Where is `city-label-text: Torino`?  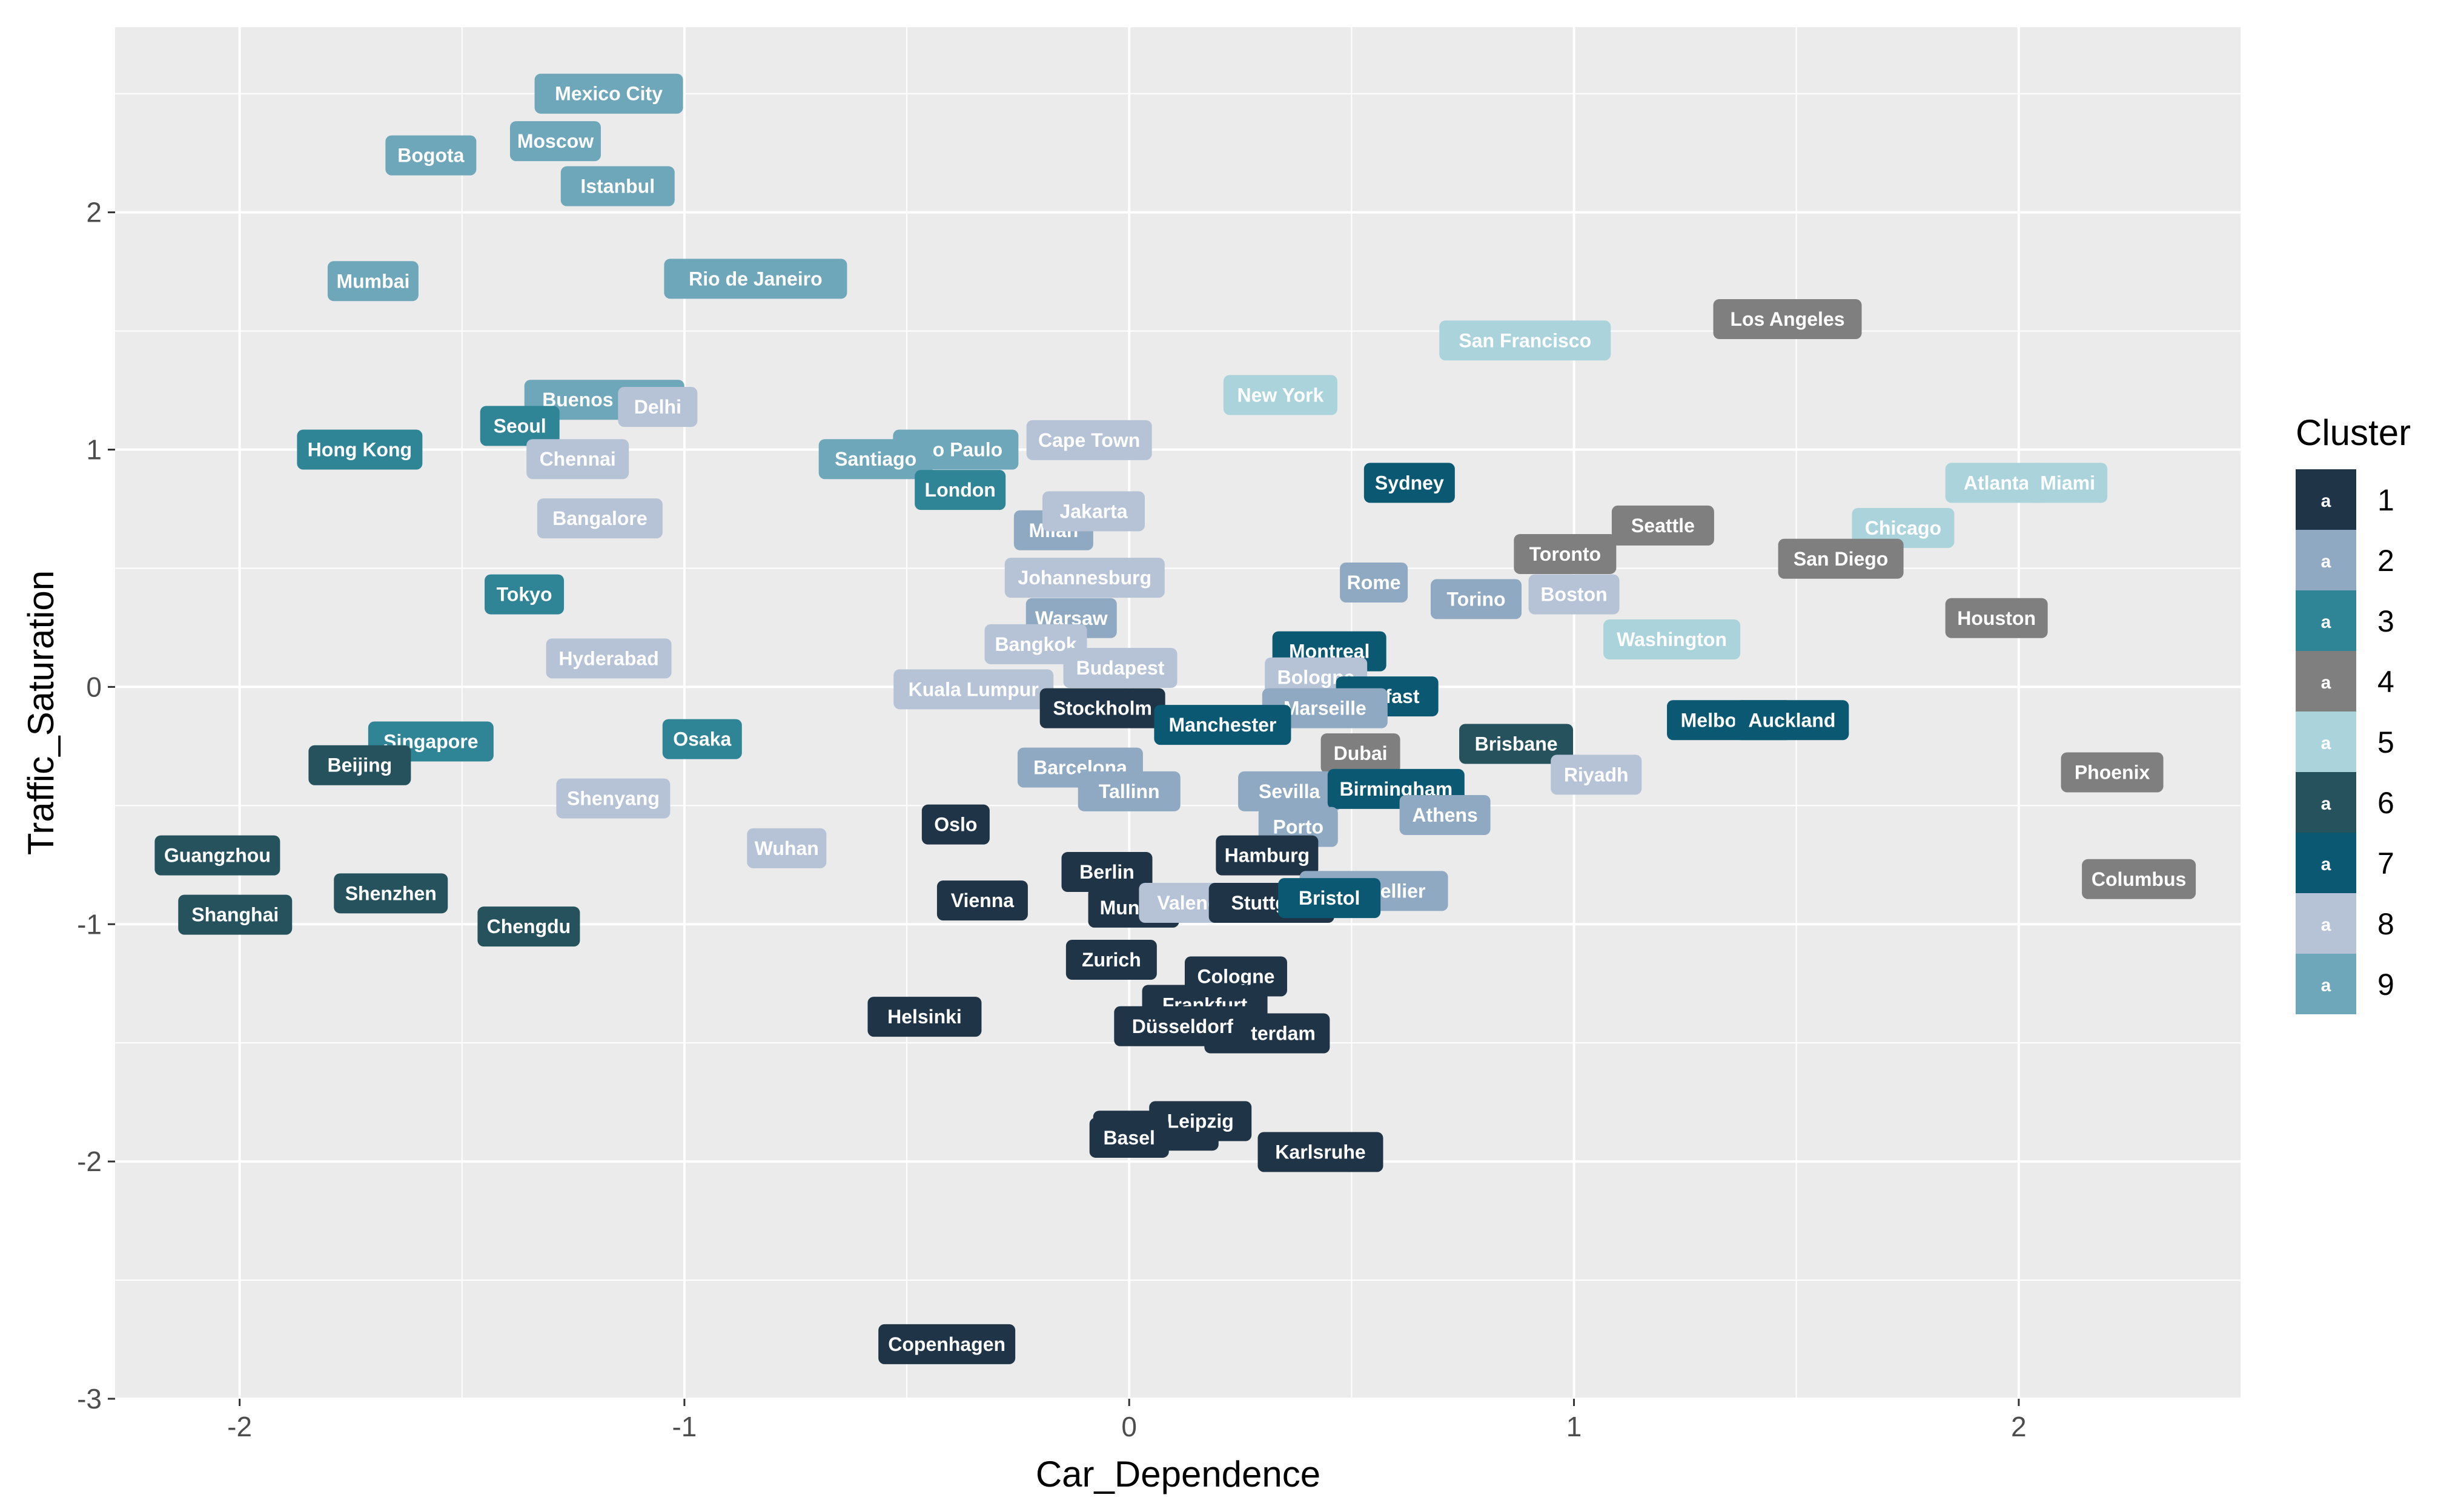 city-label-text: Torino is located at coordinates (1476, 599).